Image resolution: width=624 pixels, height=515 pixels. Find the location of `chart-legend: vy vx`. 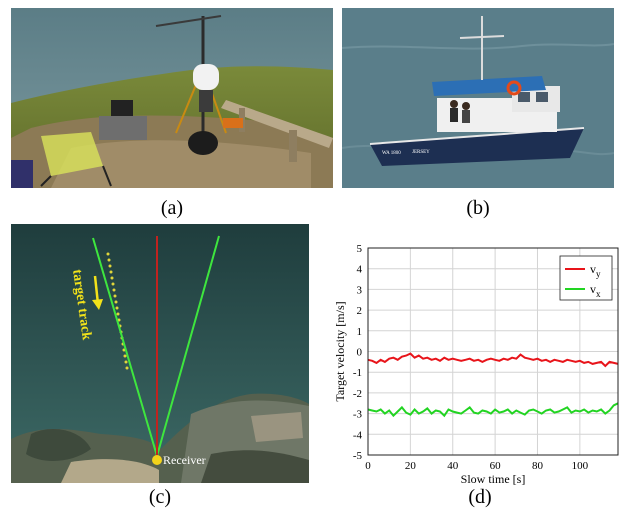

chart-legend: vy vx is located at coordinates (586, 278).